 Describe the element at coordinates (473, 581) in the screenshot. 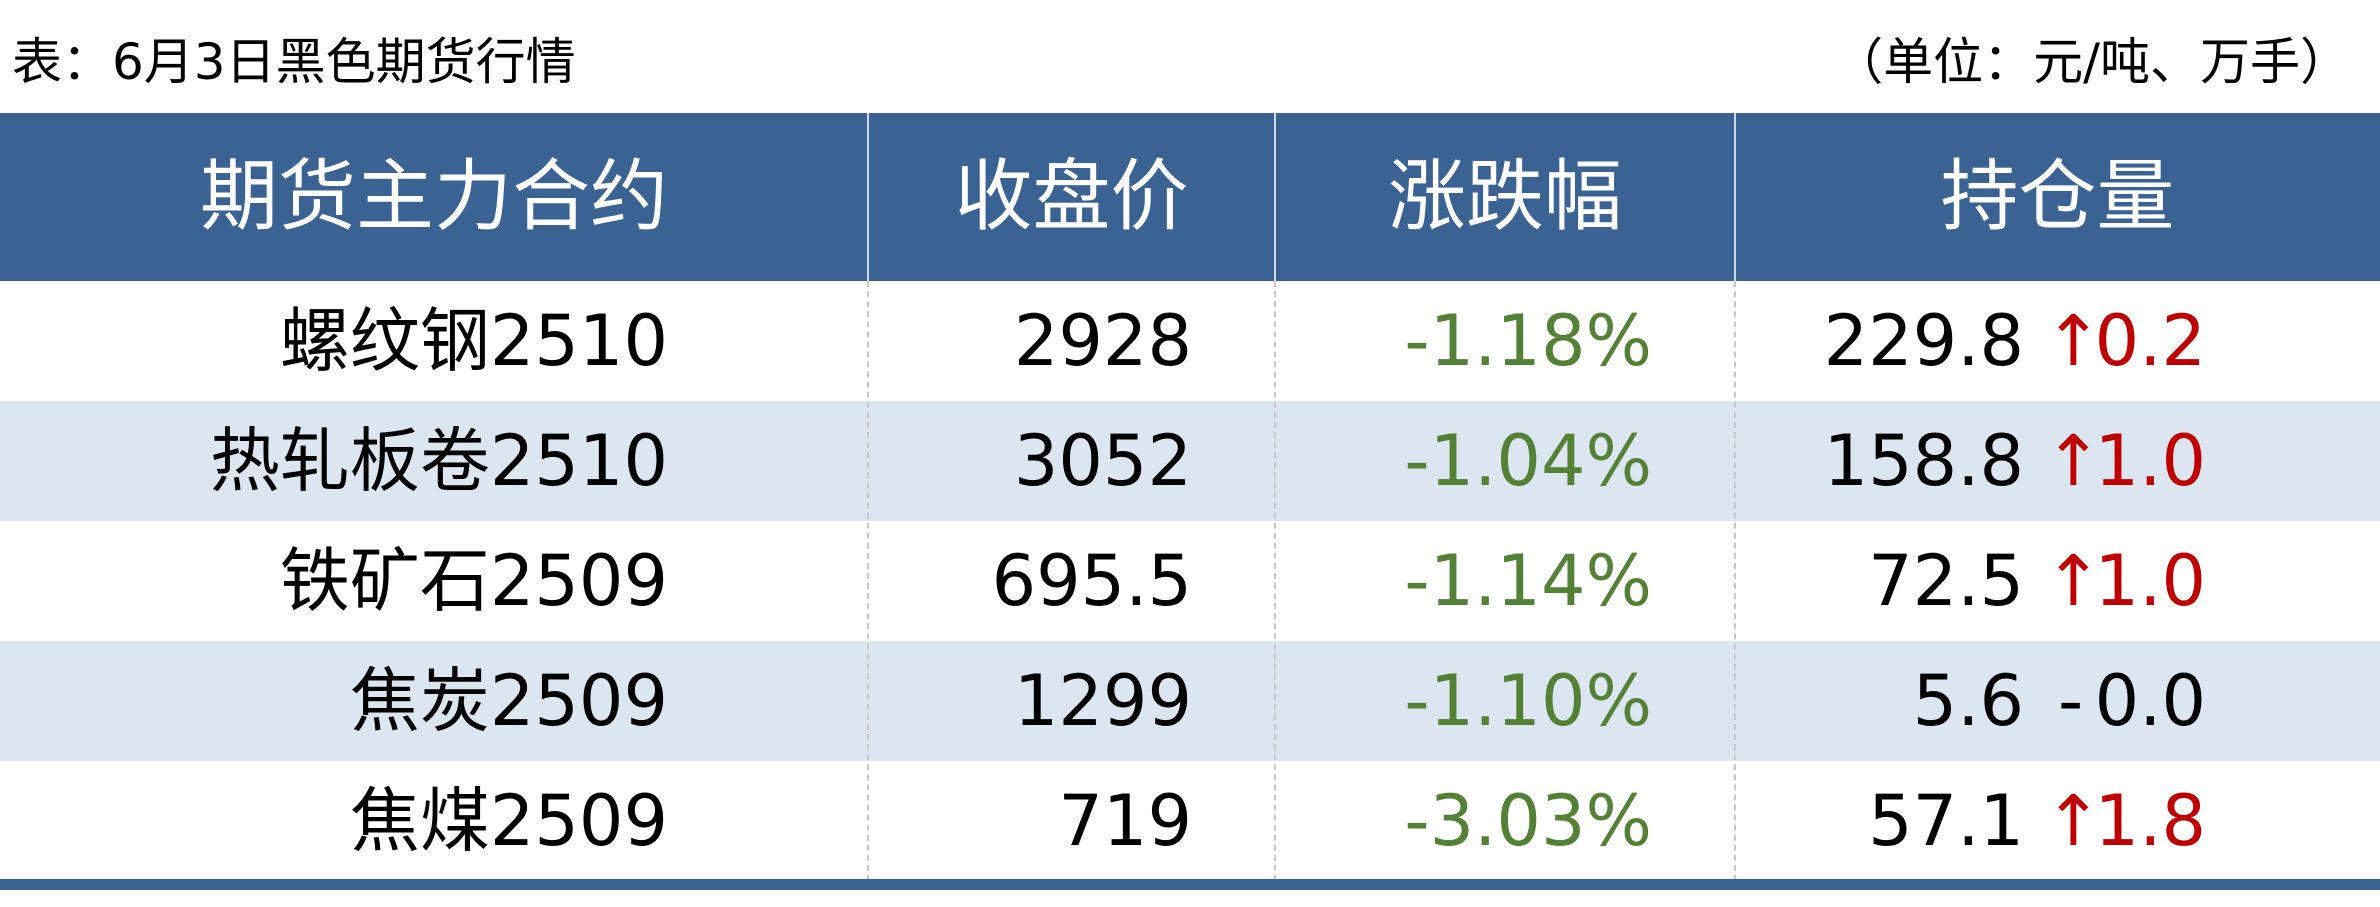

I see `contract-name: 铁矿石2509` at that location.